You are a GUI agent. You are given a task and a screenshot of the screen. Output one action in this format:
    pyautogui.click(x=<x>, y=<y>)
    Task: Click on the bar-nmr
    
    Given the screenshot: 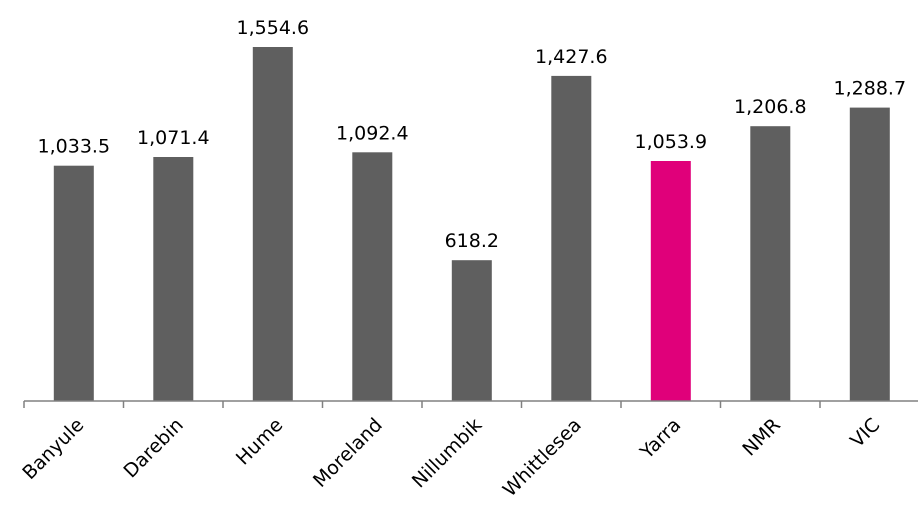 What is the action you would take?
    pyautogui.click(x=770, y=263)
    